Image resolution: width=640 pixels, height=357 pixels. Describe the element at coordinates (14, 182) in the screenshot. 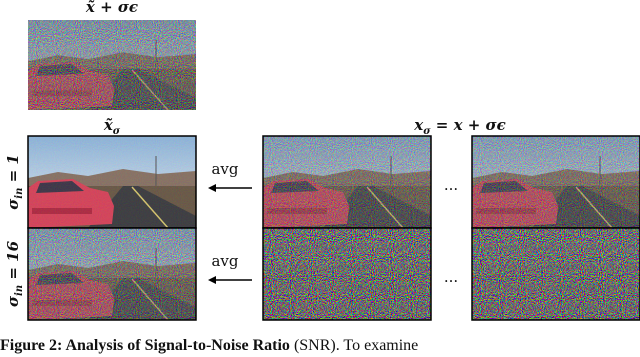

I see `row-label: σin = 1` at that location.